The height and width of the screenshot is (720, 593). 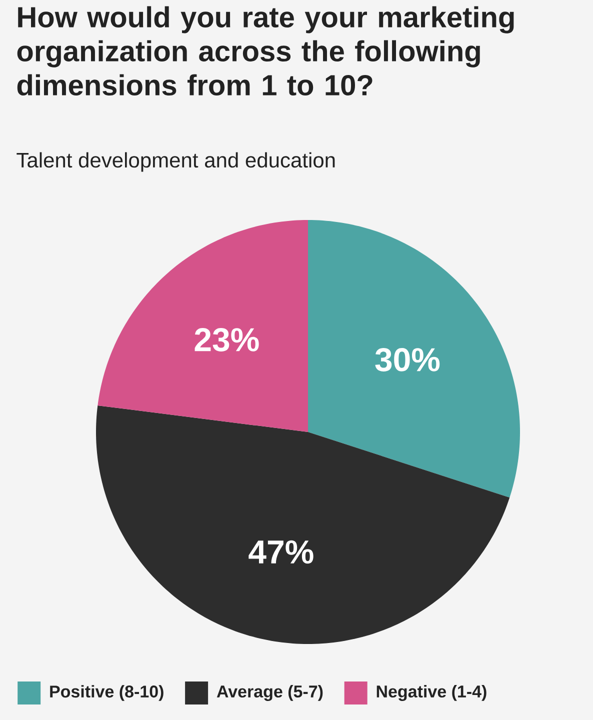 I want to click on data-label: 30%, so click(x=407, y=360).